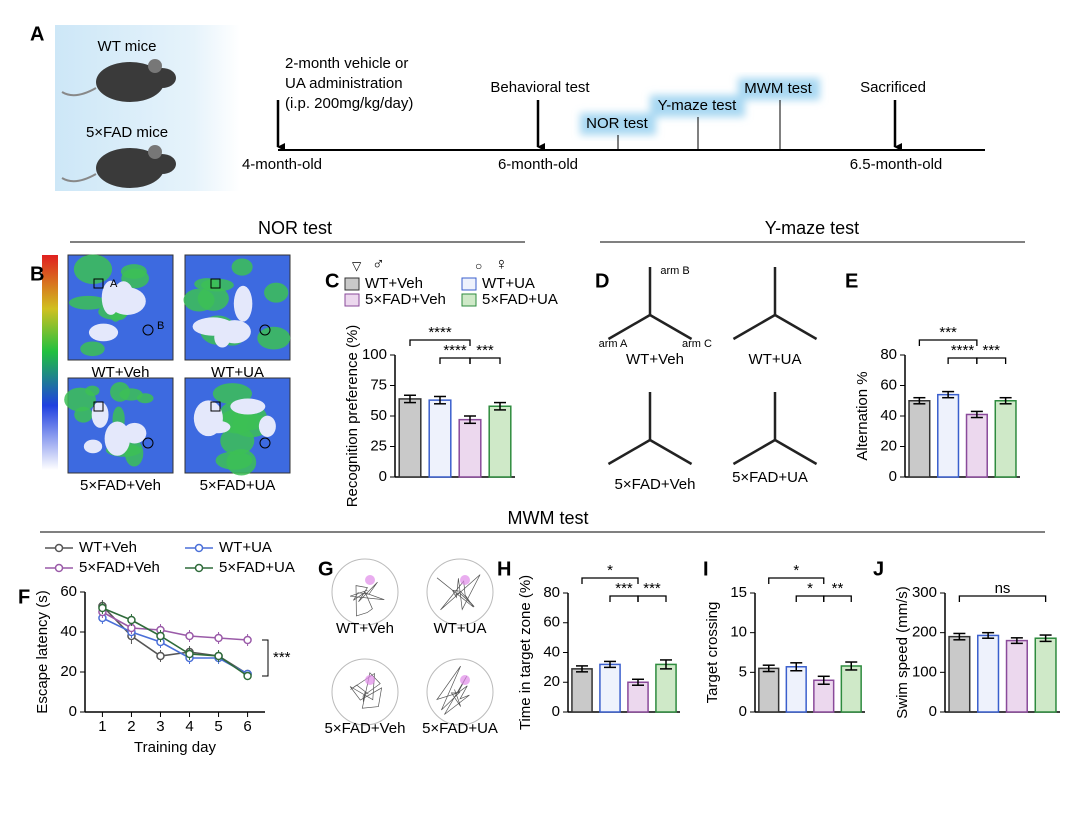 The image size is (1080, 817). I want to click on trace-label: WT+Veh, so click(365, 628).